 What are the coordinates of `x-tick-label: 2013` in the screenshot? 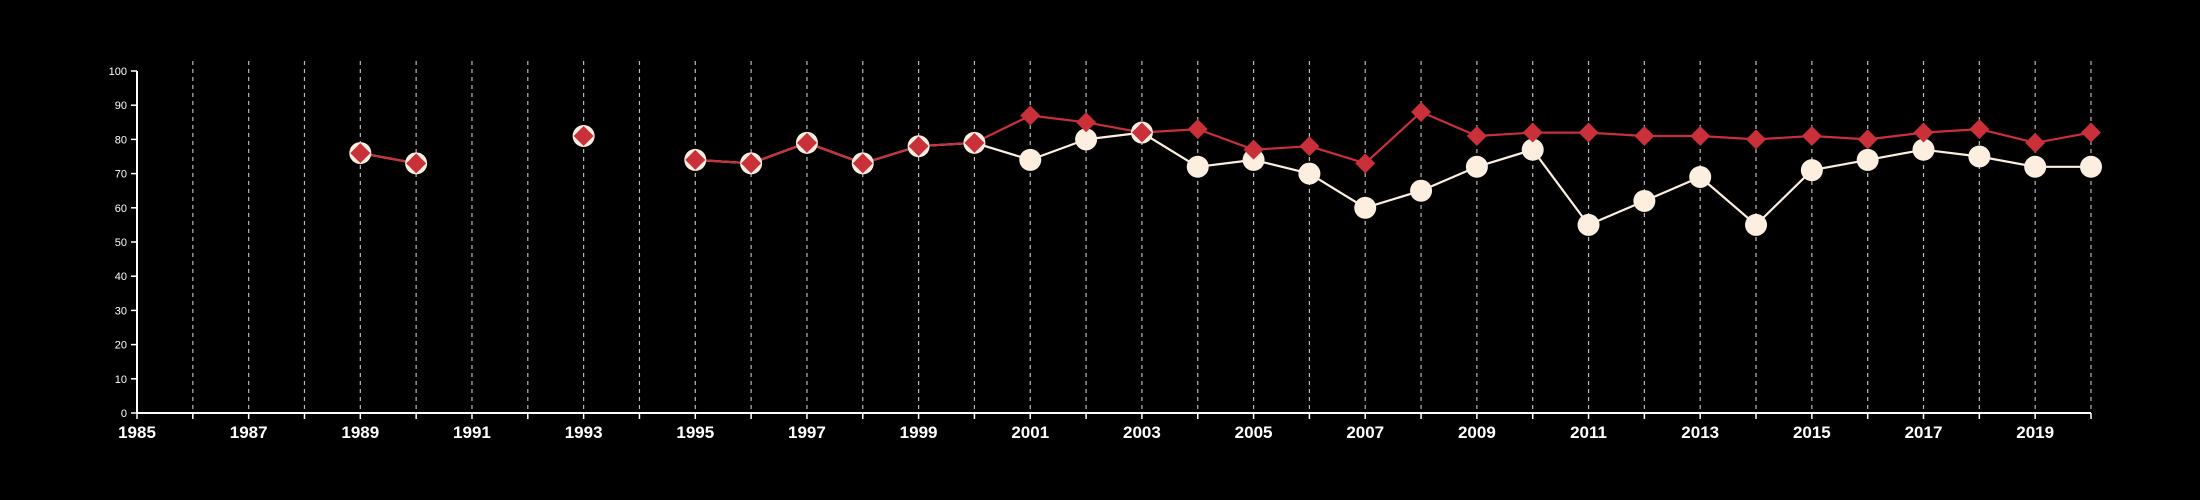 It's located at (1700, 432).